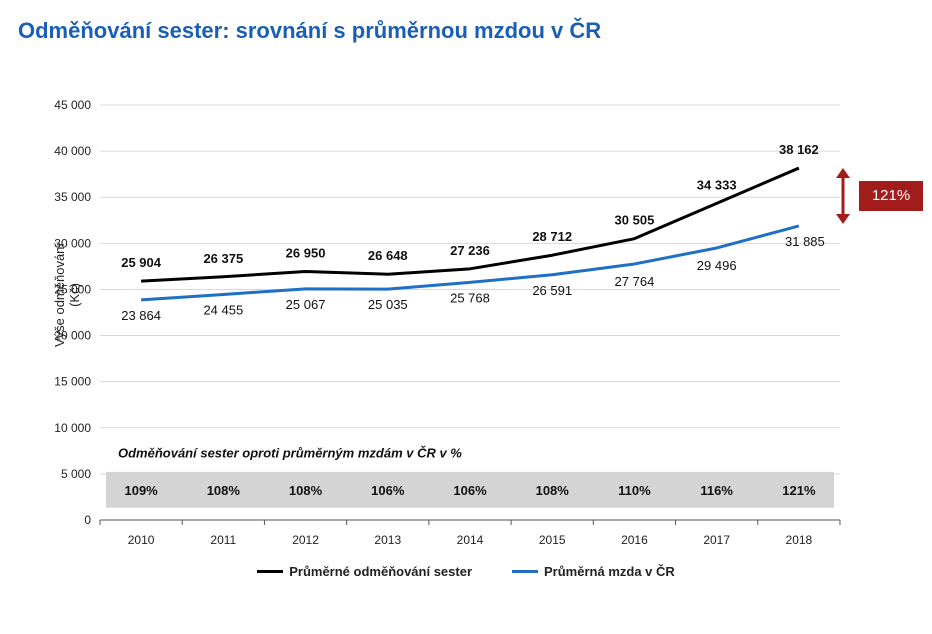 Image resolution: width=932 pixels, height=634 pixels. What do you see at coordinates (799, 149) in the screenshot?
I see `data-label-nurses: 38 162` at bounding box center [799, 149].